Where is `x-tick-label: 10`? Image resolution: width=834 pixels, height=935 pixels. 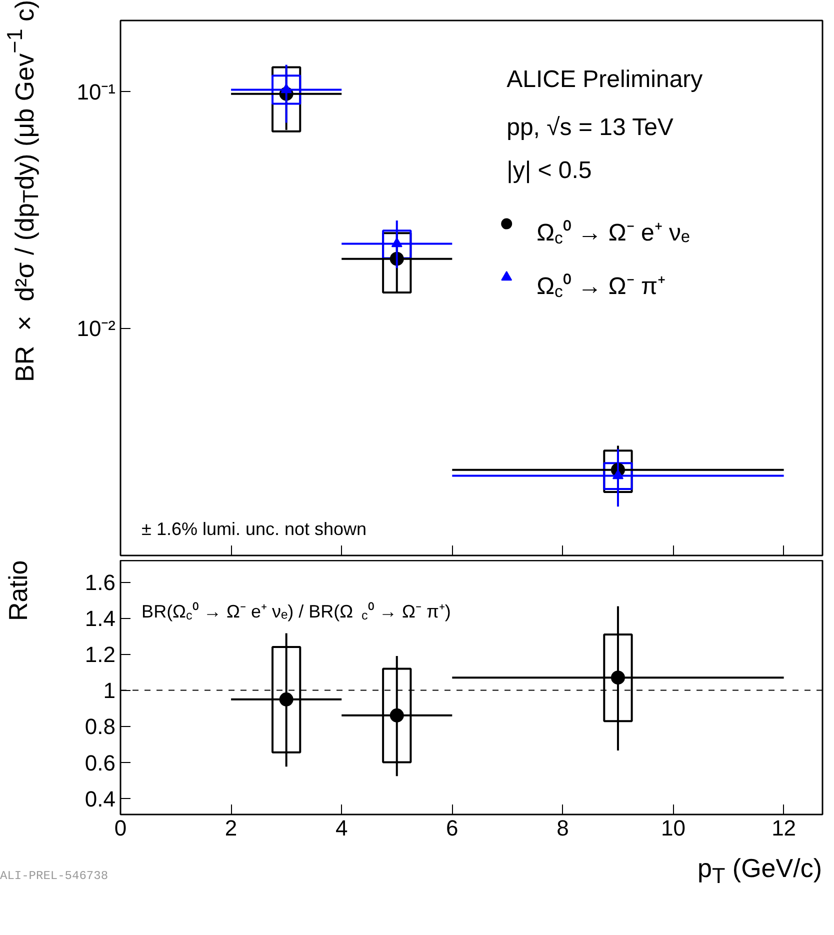
x-tick-label: 10 is located at coordinates (673, 828).